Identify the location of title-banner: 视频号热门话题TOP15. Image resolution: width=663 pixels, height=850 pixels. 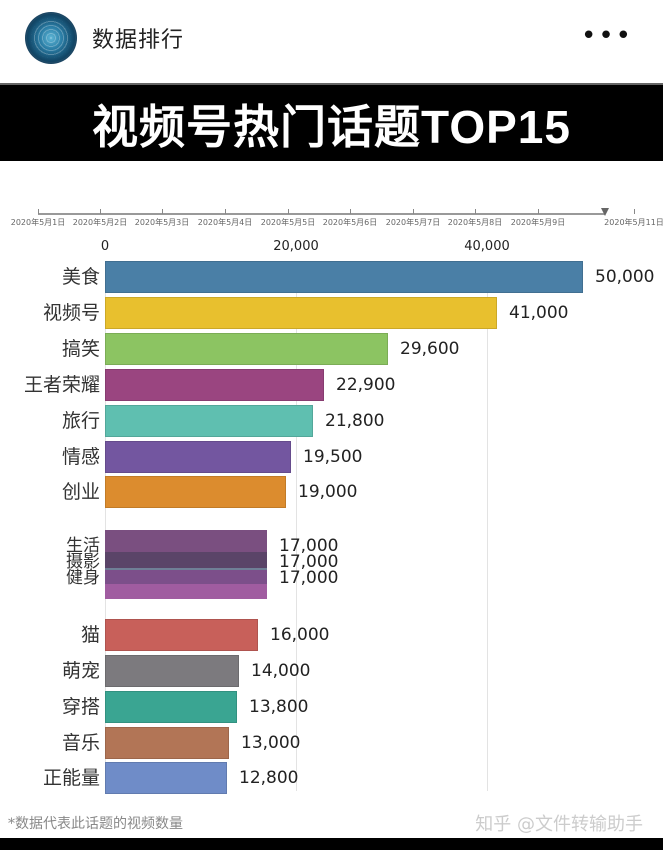
(331, 123).